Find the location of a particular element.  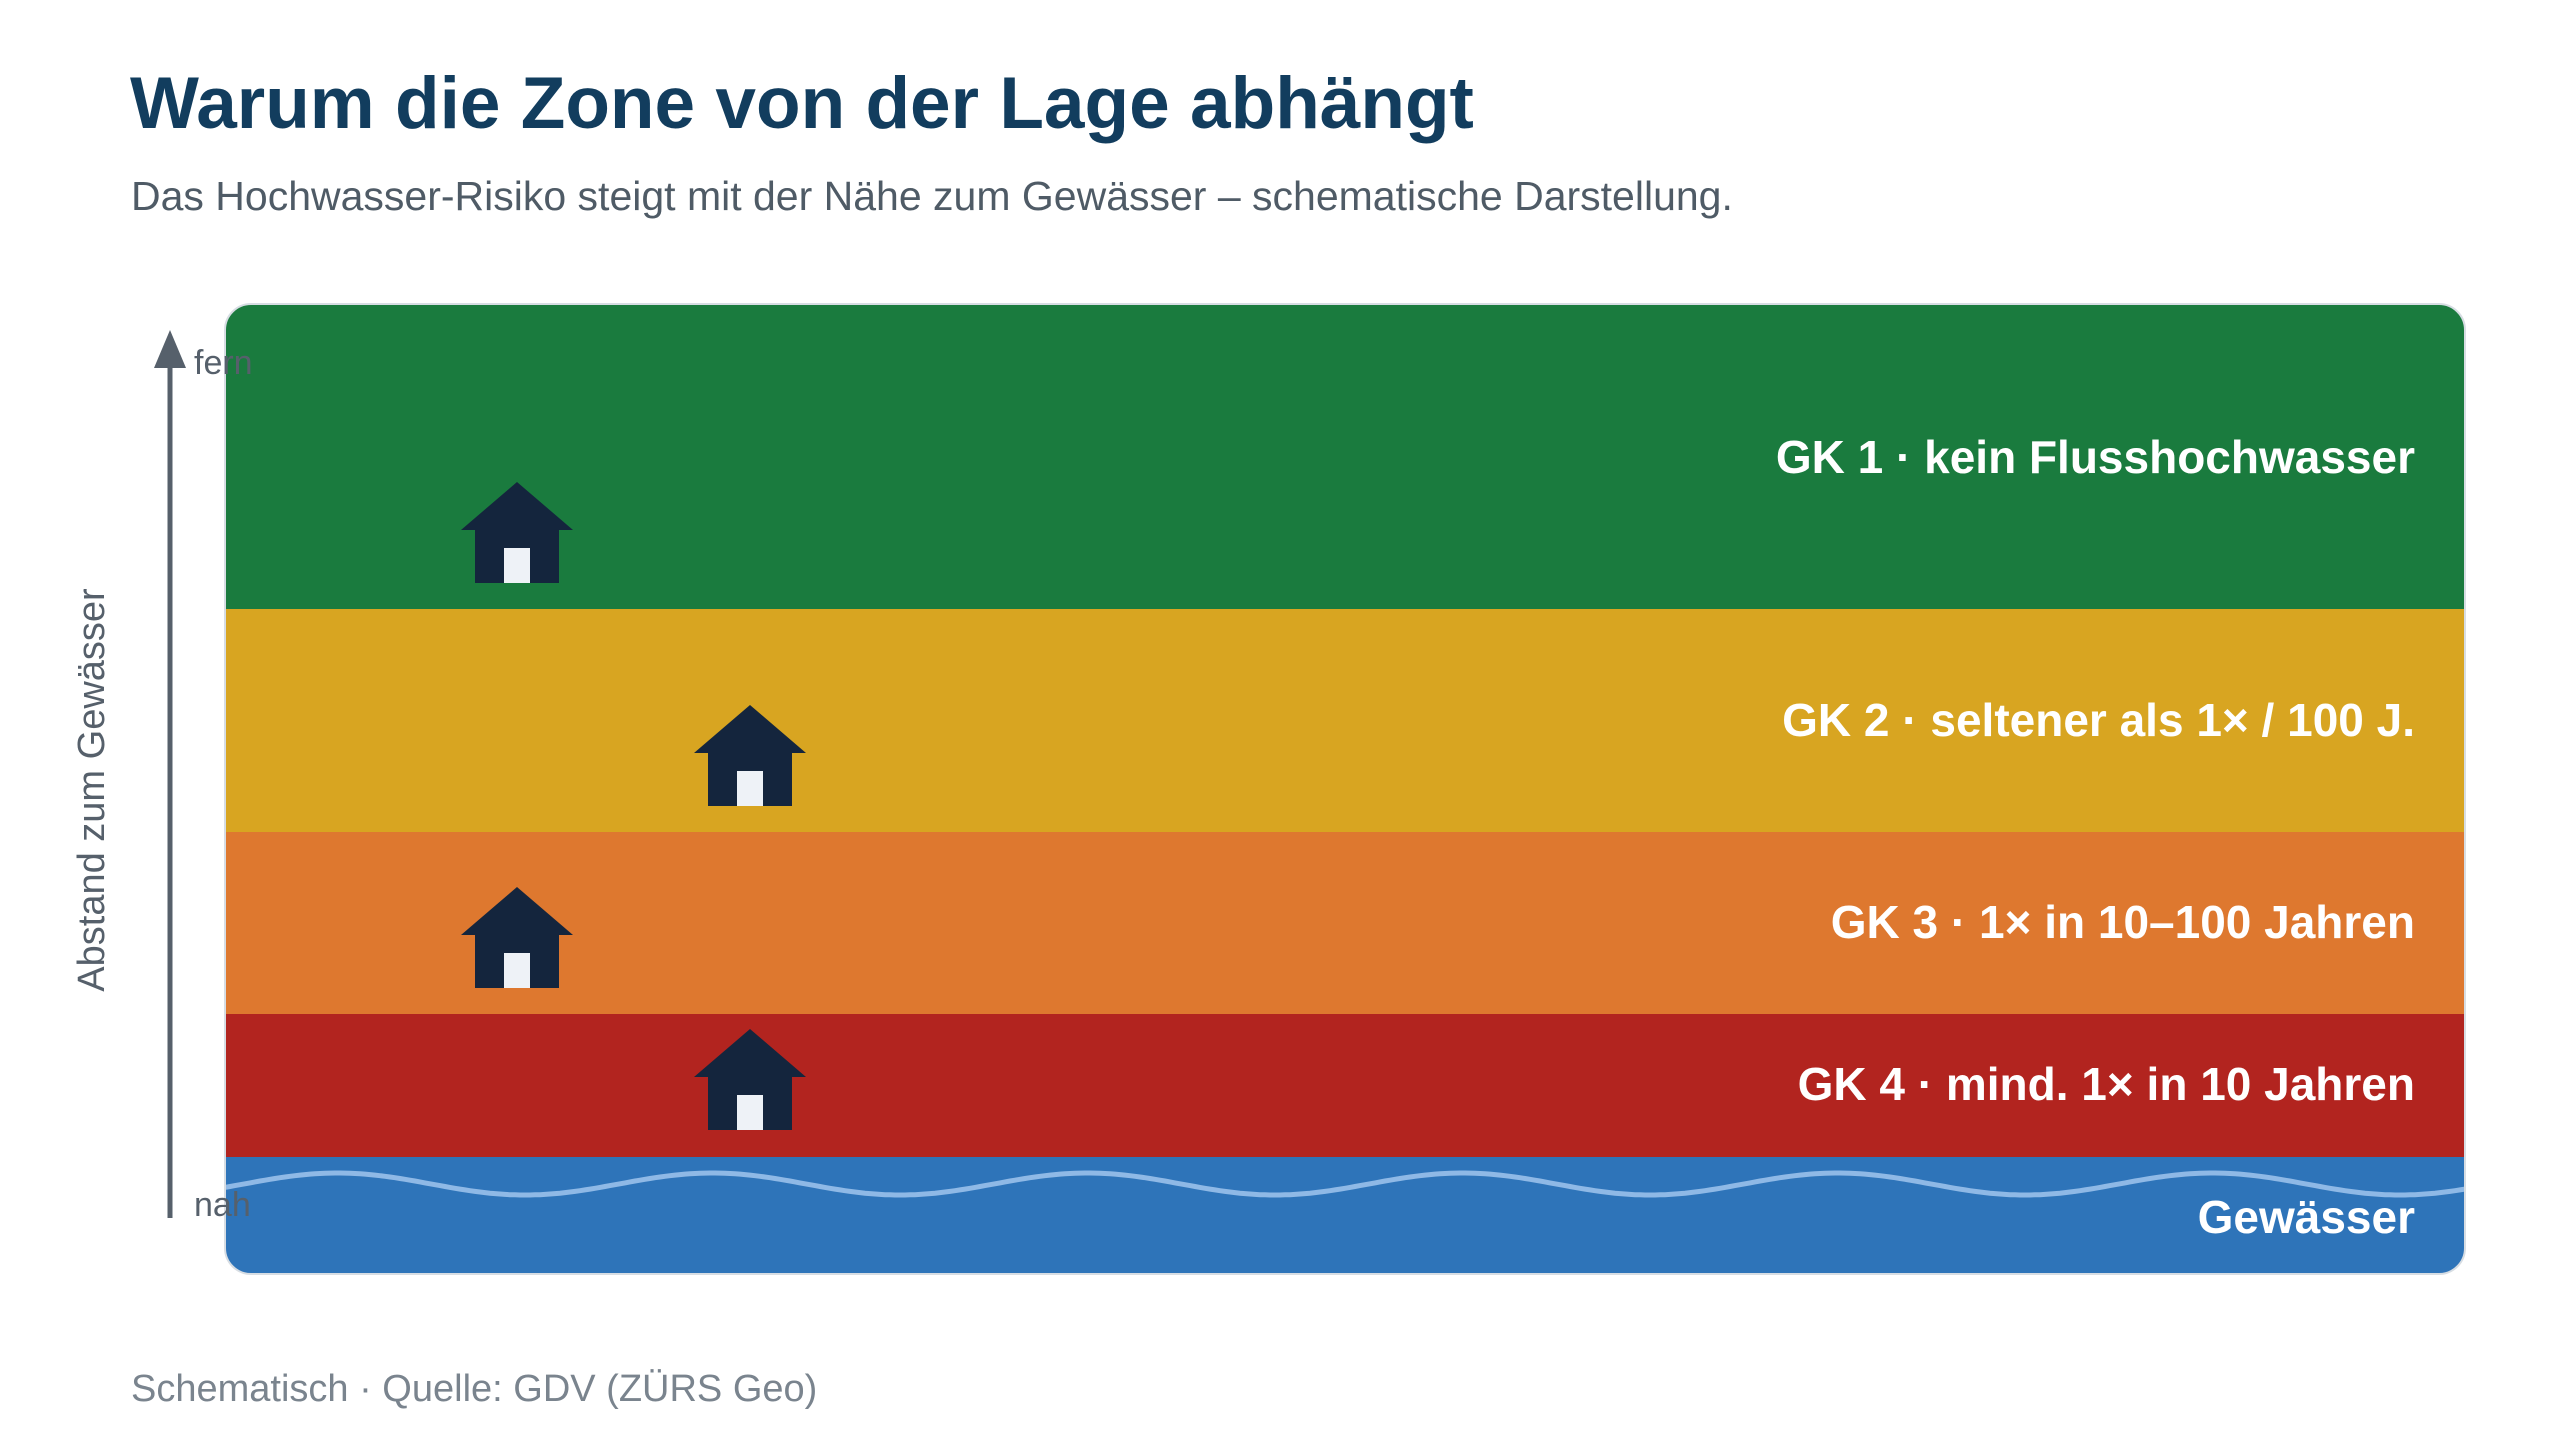

zone-label-gk4: GK 4 · mind. 1× in 10 Jahren is located at coordinates (2106, 1084).